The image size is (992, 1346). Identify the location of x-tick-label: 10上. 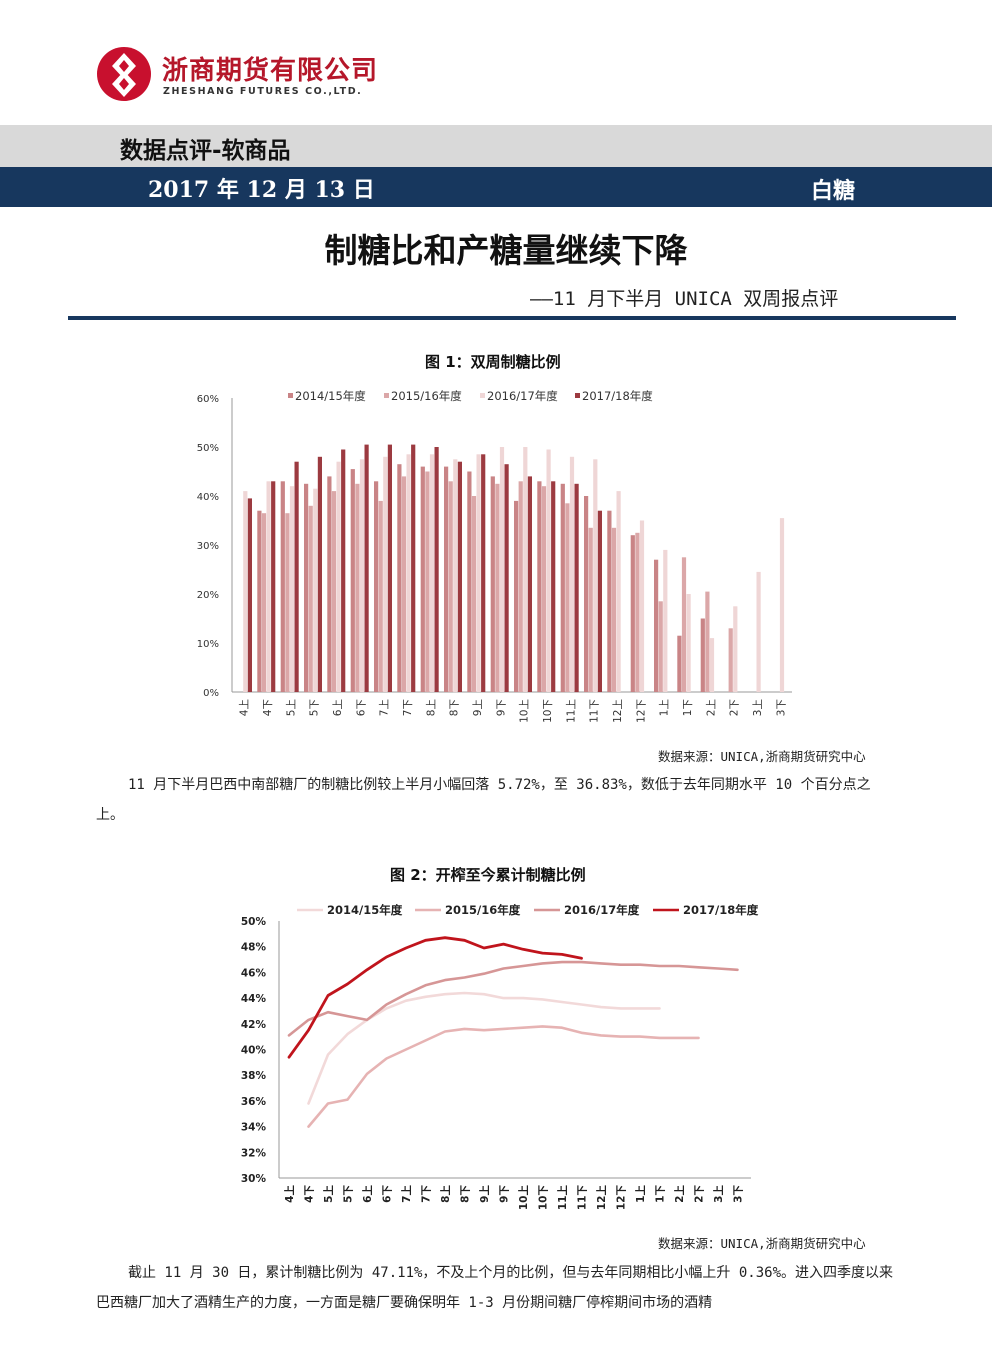
(525, 711).